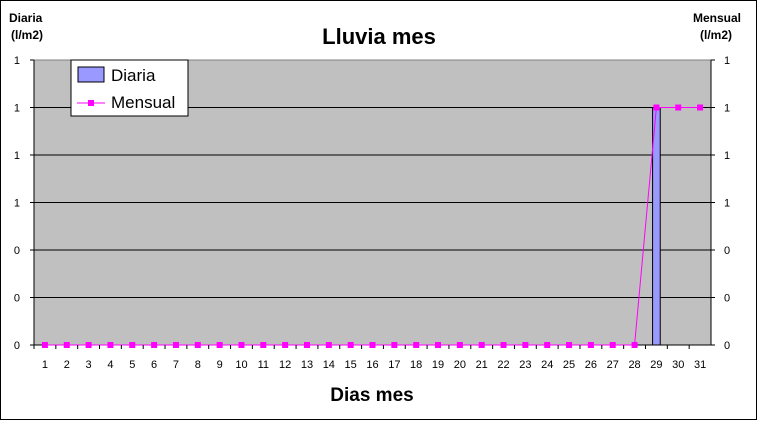 The height and width of the screenshot is (424, 757). Describe the element at coordinates (143, 102) in the screenshot. I see `legend-label-mensual: Mensual` at that location.